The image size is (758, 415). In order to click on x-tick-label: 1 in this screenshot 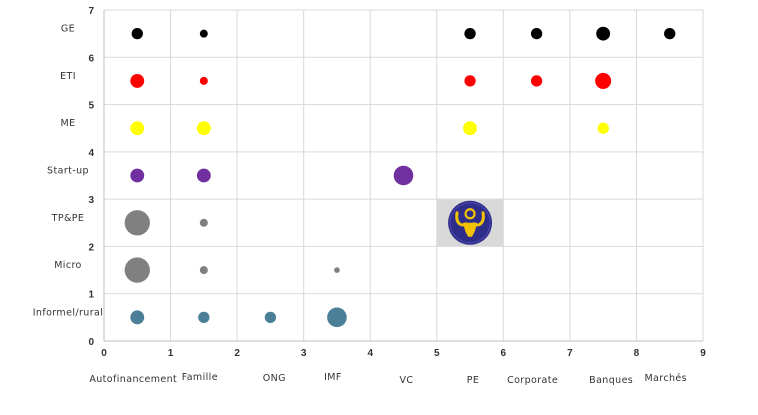, I will do `click(171, 353)`.